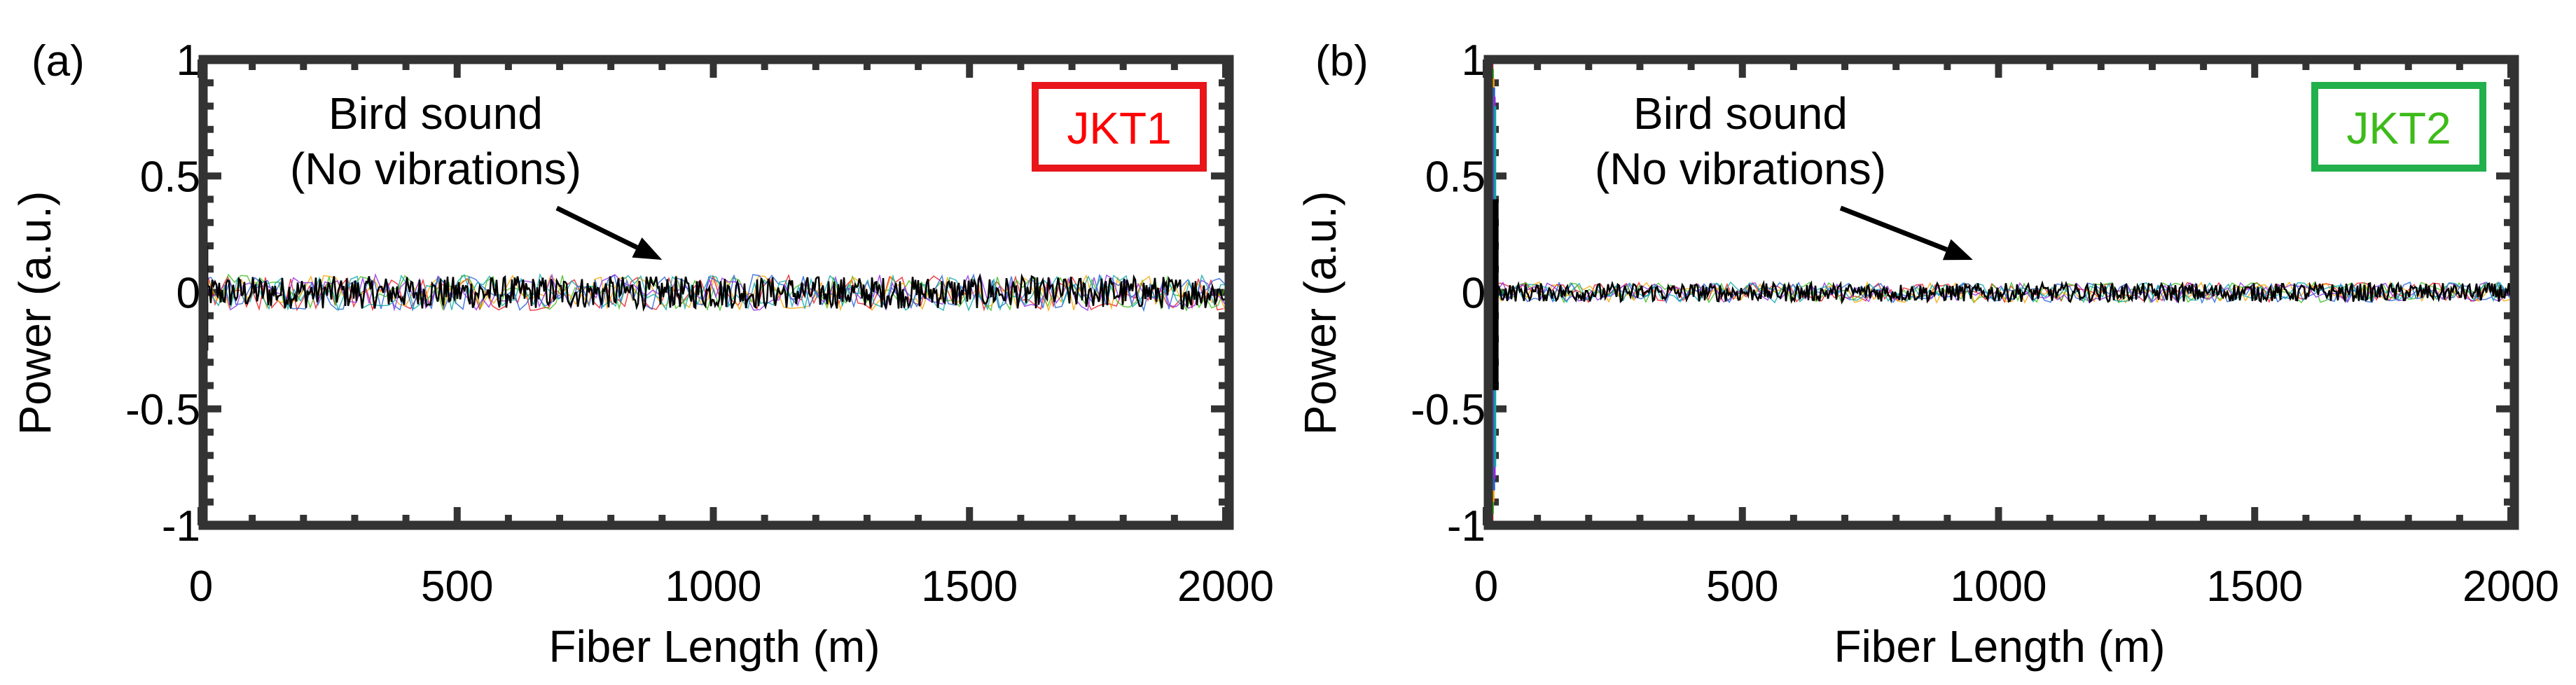 The height and width of the screenshot is (685, 2576). I want to click on tag-label: JKT1, so click(1119, 128).